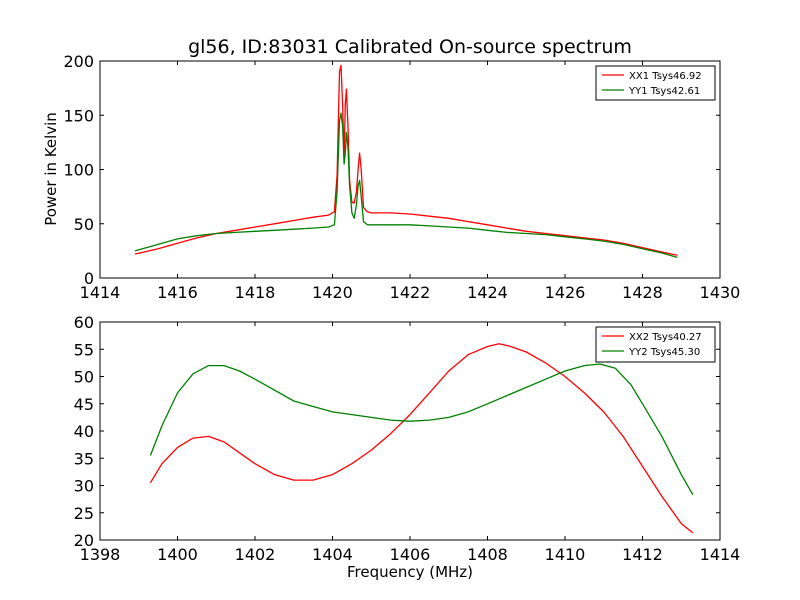 The width and height of the screenshot is (800, 600). Describe the element at coordinates (565, 554) in the screenshot. I see `x-tick-label: 1410` at that location.